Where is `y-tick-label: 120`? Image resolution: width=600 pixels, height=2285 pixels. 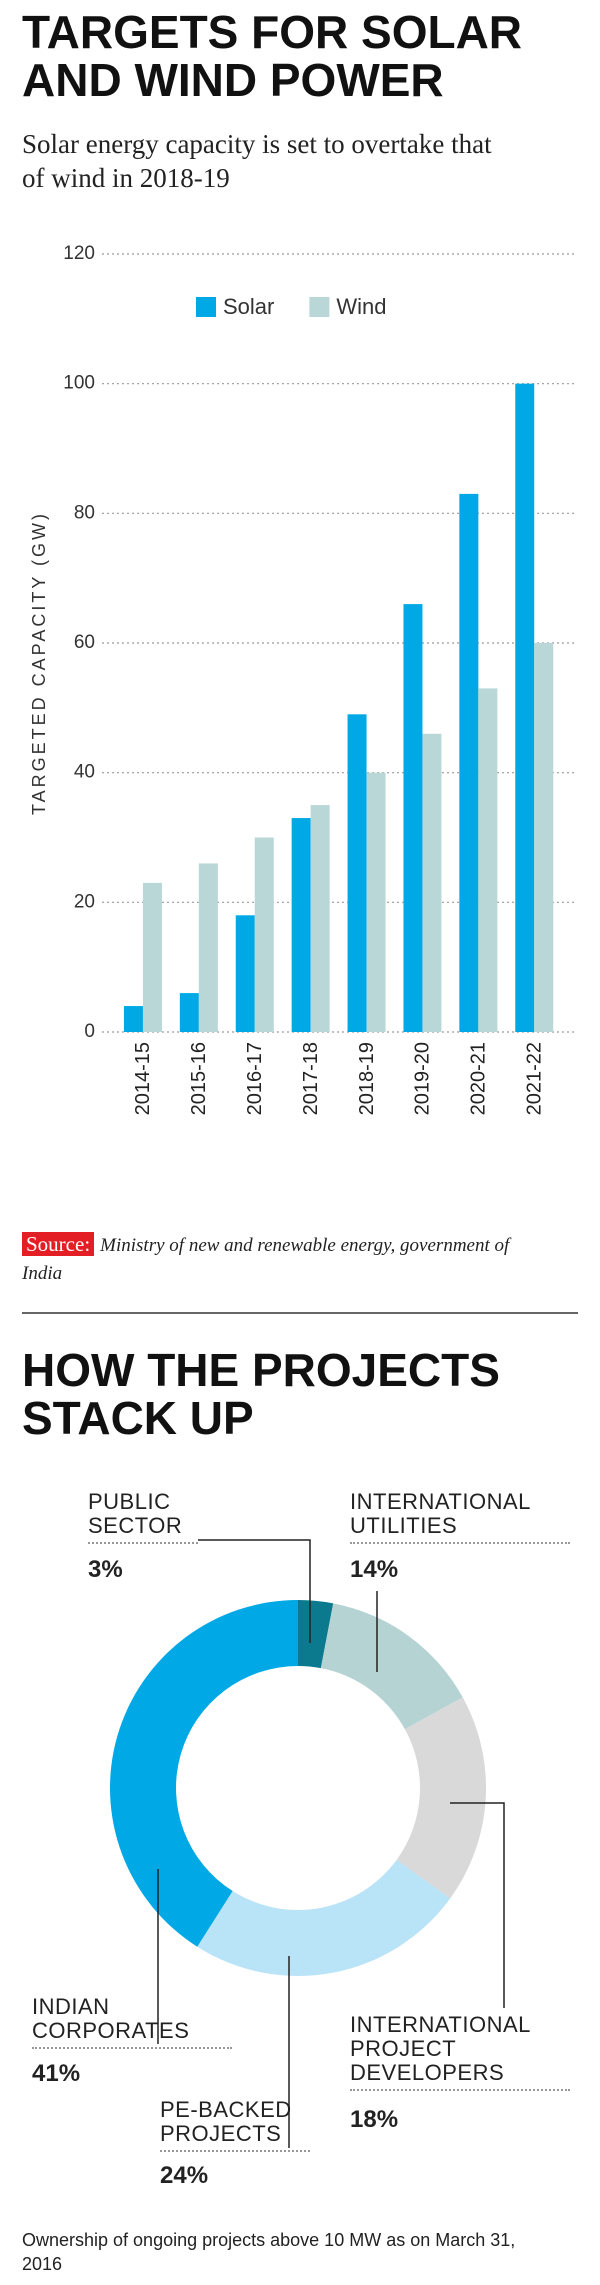
y-tick-label: 120 is located at coordinates (79, 253).